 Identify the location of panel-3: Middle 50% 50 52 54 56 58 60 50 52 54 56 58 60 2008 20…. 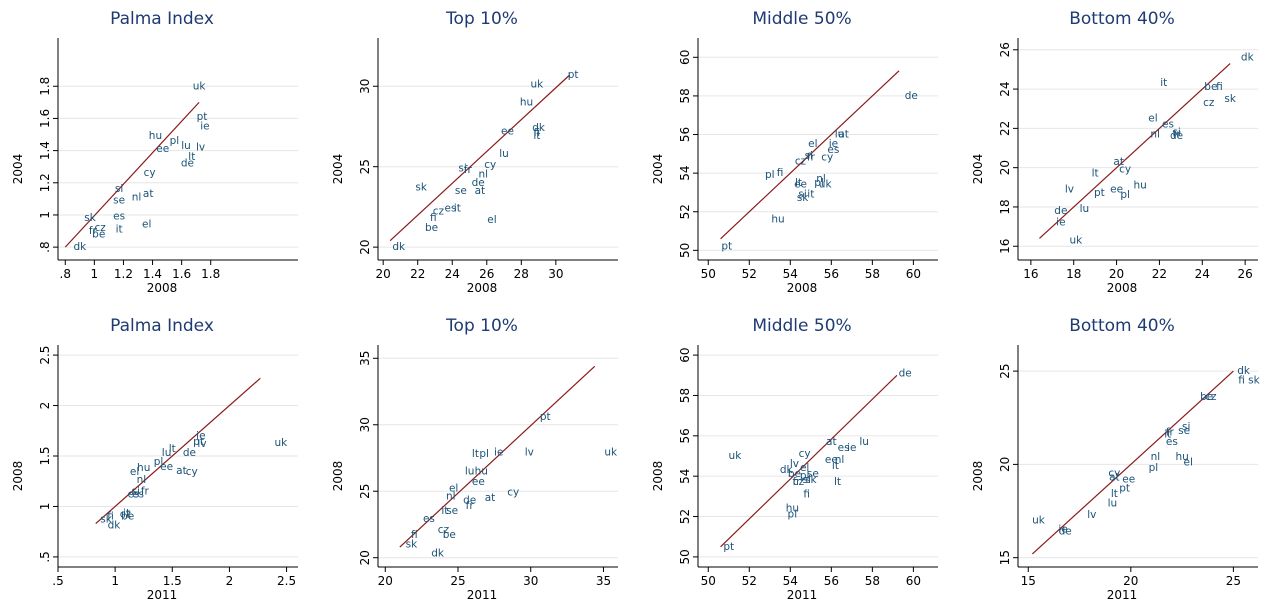
(794, 152).